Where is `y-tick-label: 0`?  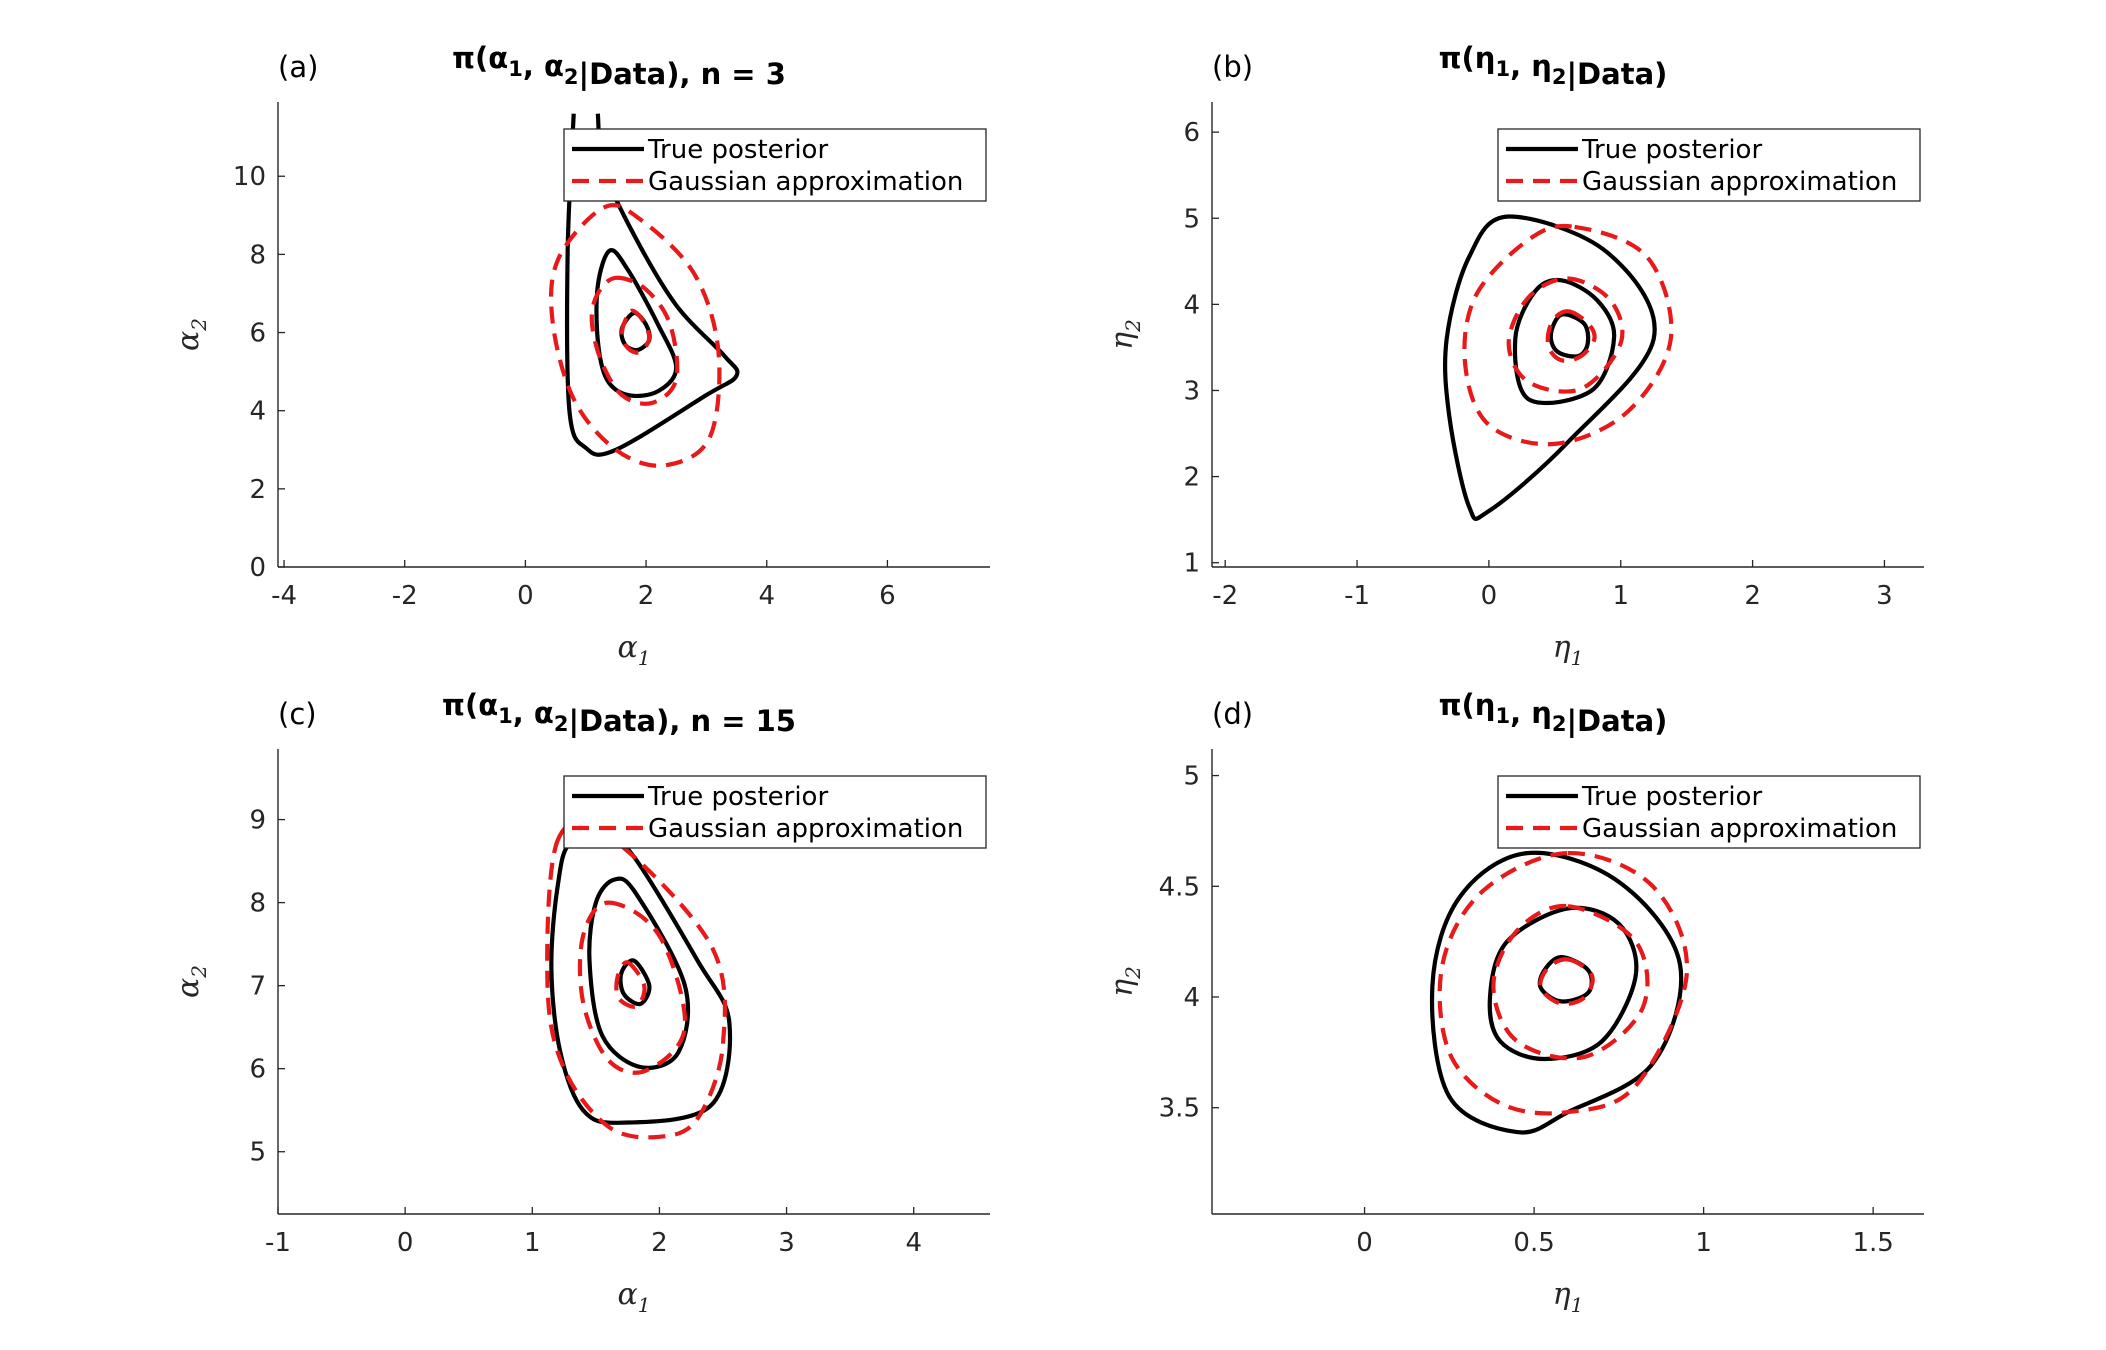 y-tick-label: 0 is located at coordinates (257, 568).